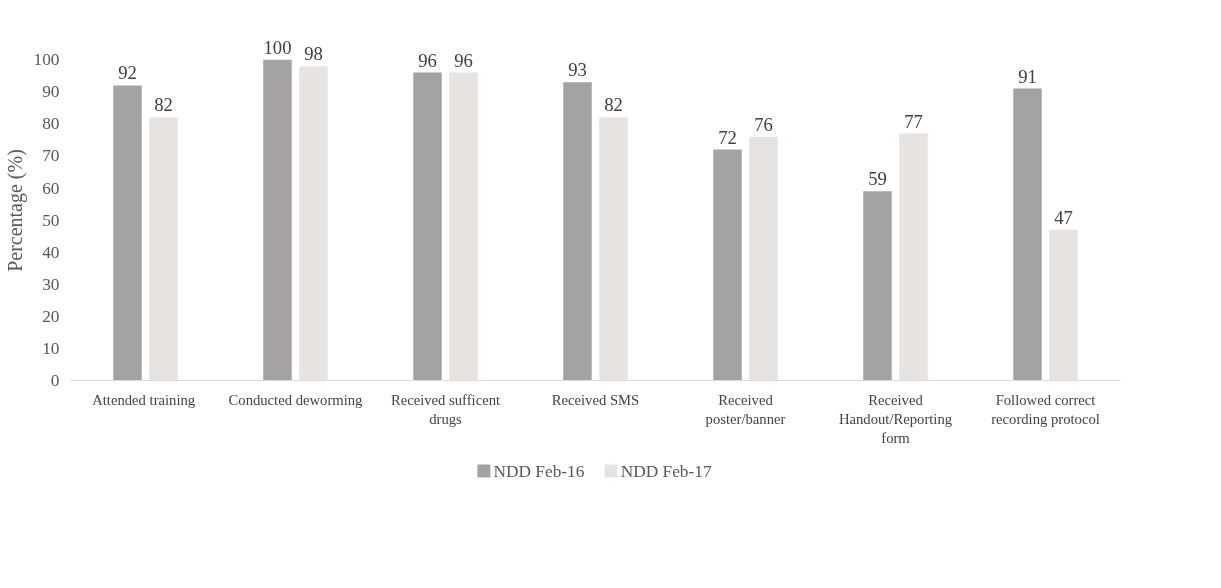 This screenshot has height=588, width=1221. Describe the element at coordinates (445, 409) in the screenshot. I see `x-tick-label: Received sufficent drugs` at that location.